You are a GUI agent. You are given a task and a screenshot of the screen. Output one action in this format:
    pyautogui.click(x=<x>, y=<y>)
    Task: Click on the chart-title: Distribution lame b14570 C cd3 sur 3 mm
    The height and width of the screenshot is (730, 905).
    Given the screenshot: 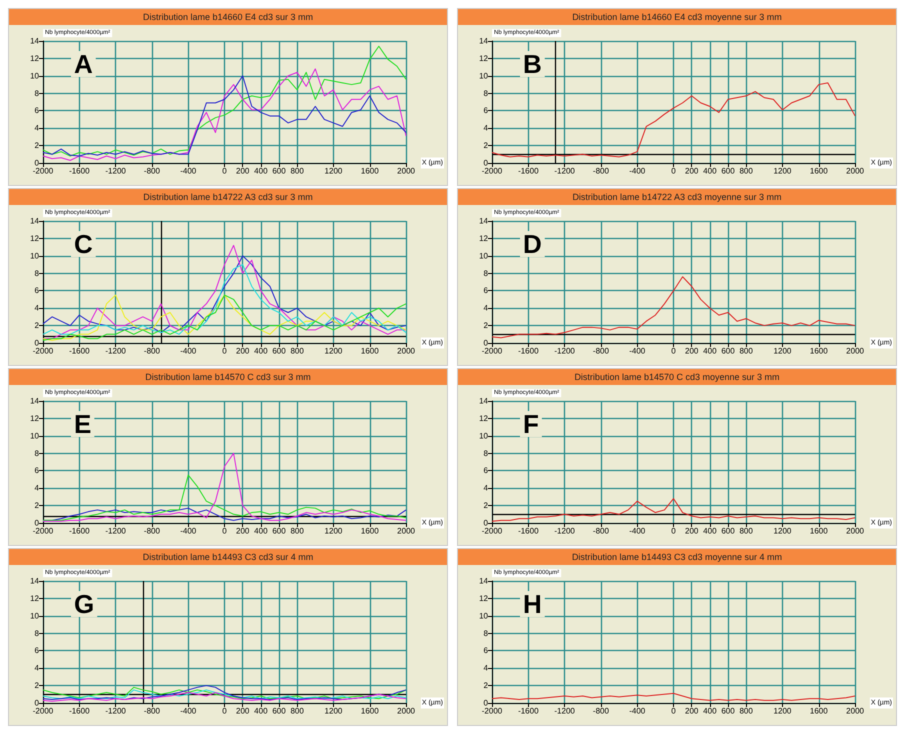 What is the action you would take?
    pyautogui.click(x=228, y=377)
    